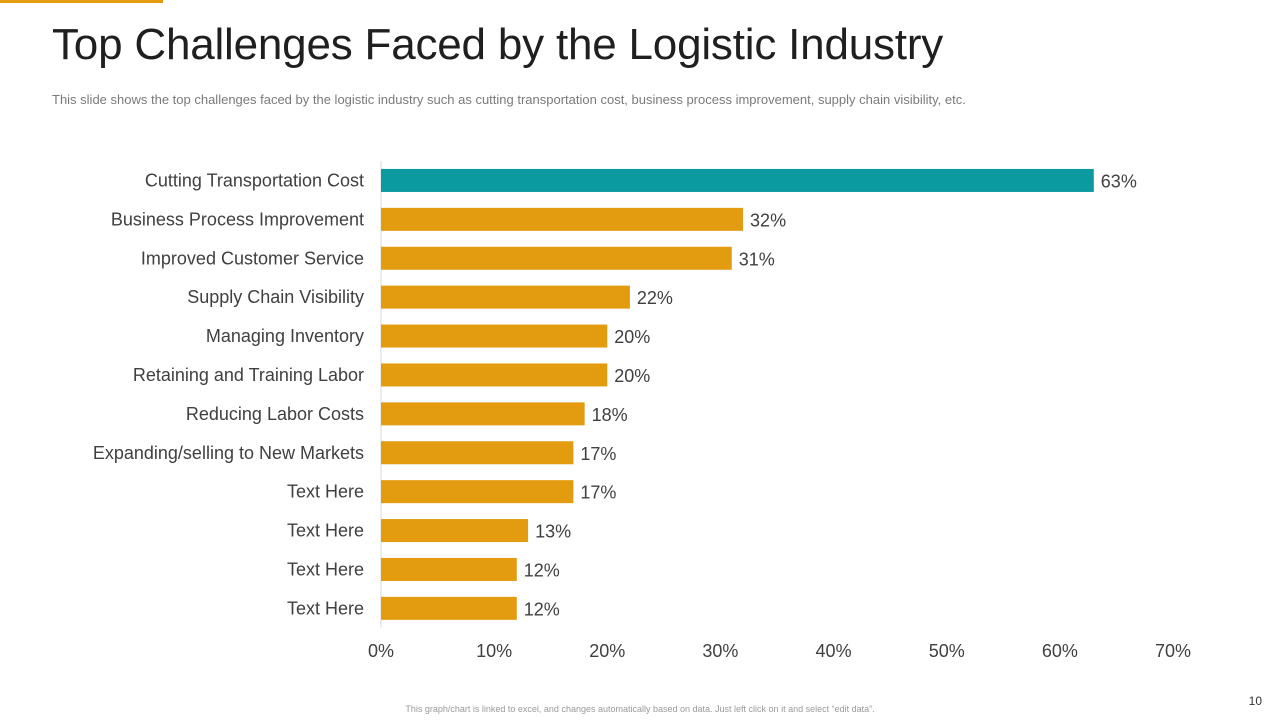 This screenshot has width=1280, height=720. I want to click on category-label: Managing Inventory, so click(285, 336).